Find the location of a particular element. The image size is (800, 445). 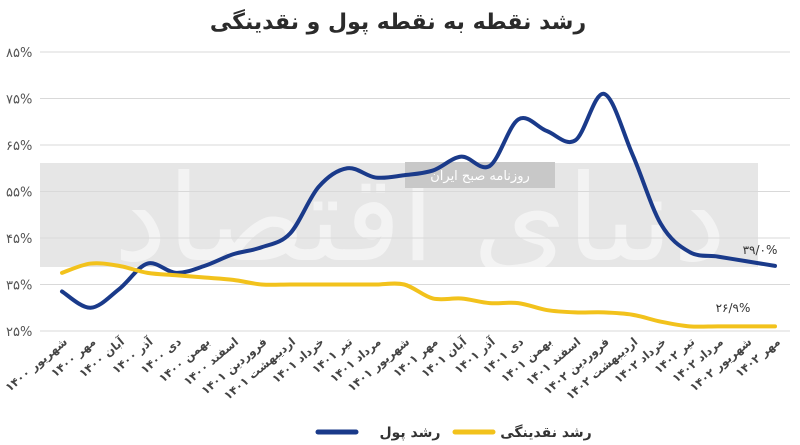

y-axis-ticks: ۲۵% ۳۵% ۴۵% ۵۵% ۶۵% ۷۵% ۸۵% is located at coordinates (19, 193).